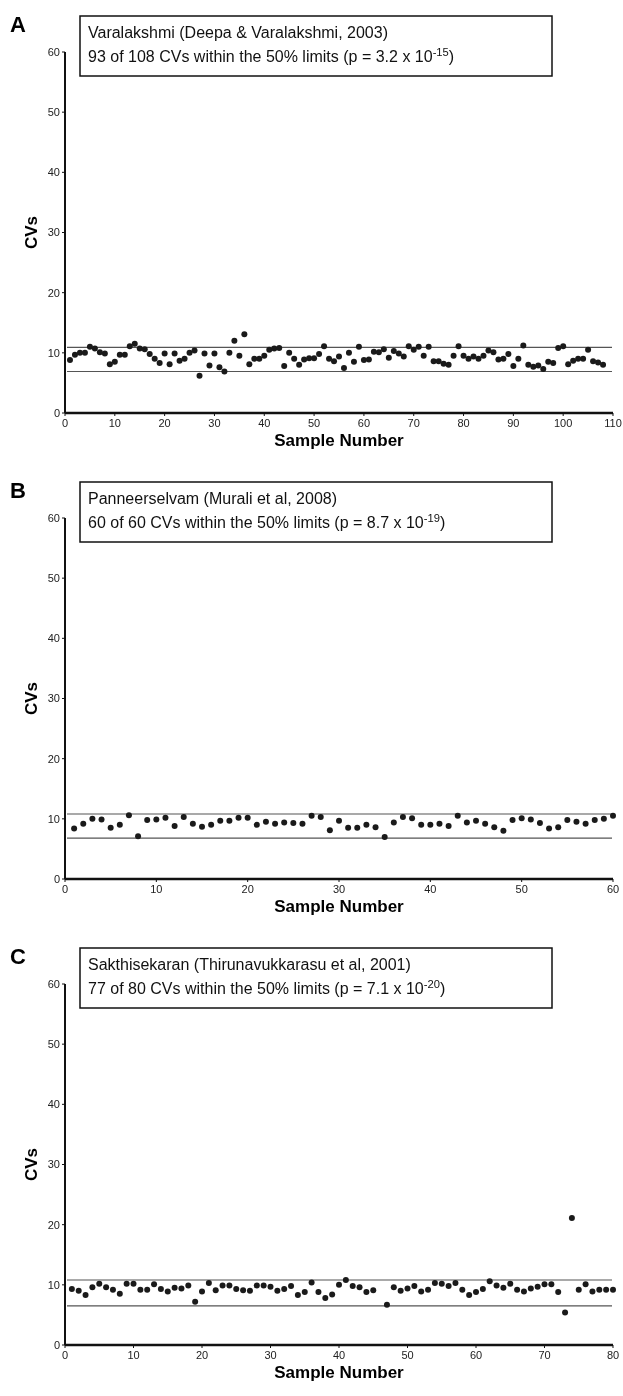  I want to click on chart-title: C, so click(18, 956).